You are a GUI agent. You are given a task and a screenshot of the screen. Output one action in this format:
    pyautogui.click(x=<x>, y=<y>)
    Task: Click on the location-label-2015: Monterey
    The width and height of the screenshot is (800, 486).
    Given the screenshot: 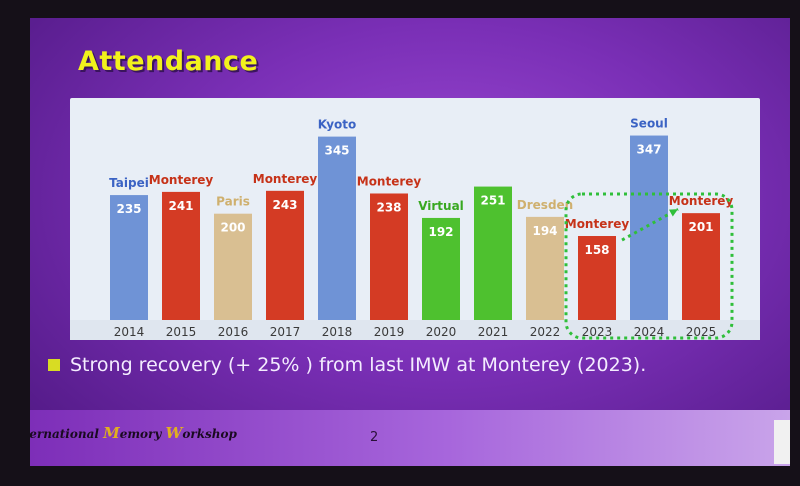 What is the action you would take?
    pyautogui.click(x=181, y=180)
    